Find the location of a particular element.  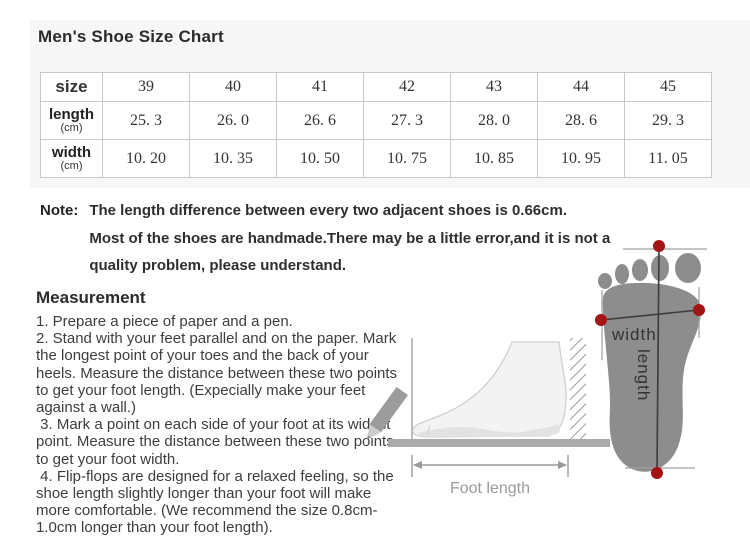

measurement-step-1: 1. Prepare a piece of paper and a pen. is located at coordinates (164, 321).